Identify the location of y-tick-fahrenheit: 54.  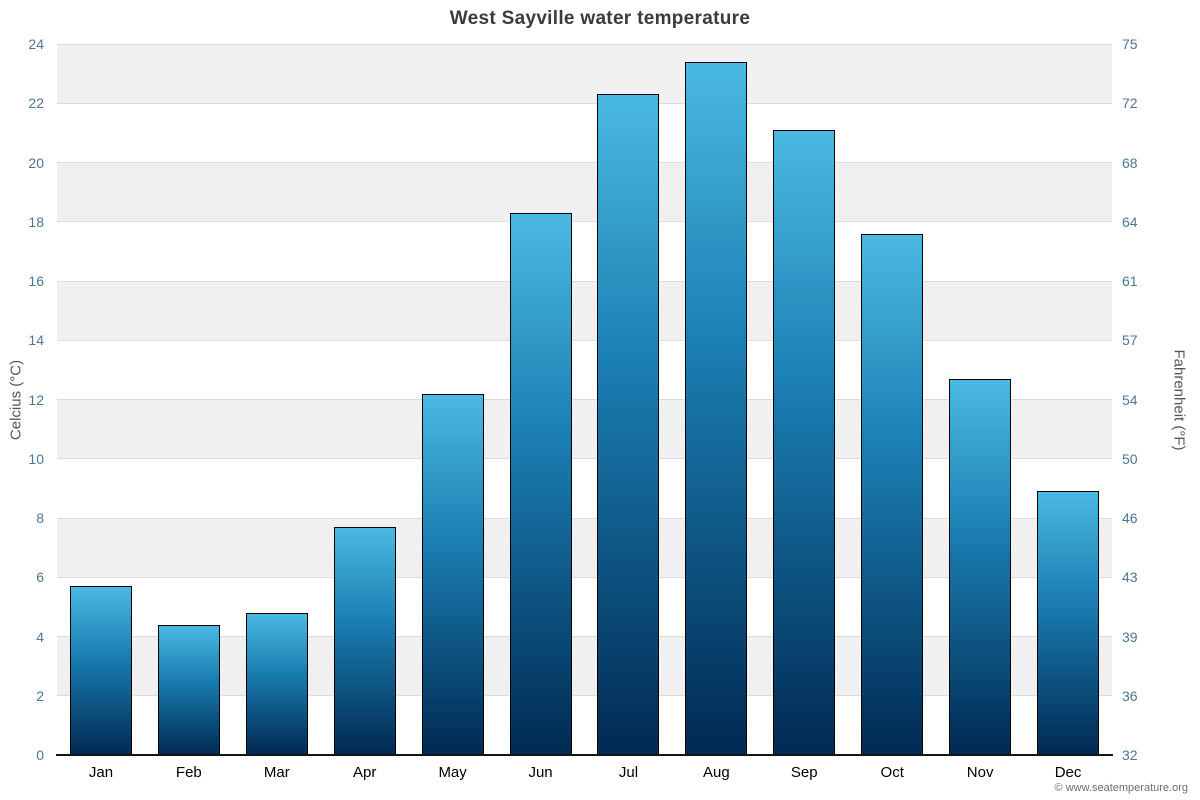
(1130, 399).